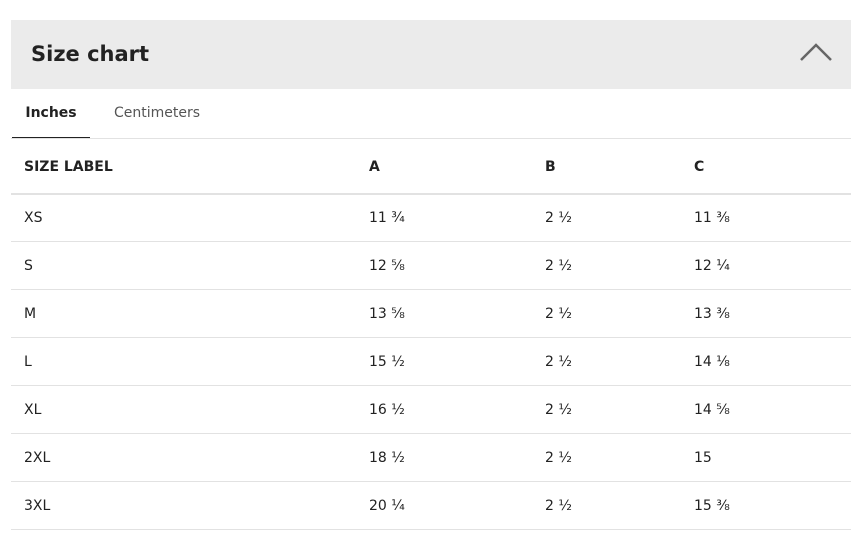  Describe the element at coordinates (712, 314) in the screenshot. I see `table-cell: 13 ⅜` at that location.